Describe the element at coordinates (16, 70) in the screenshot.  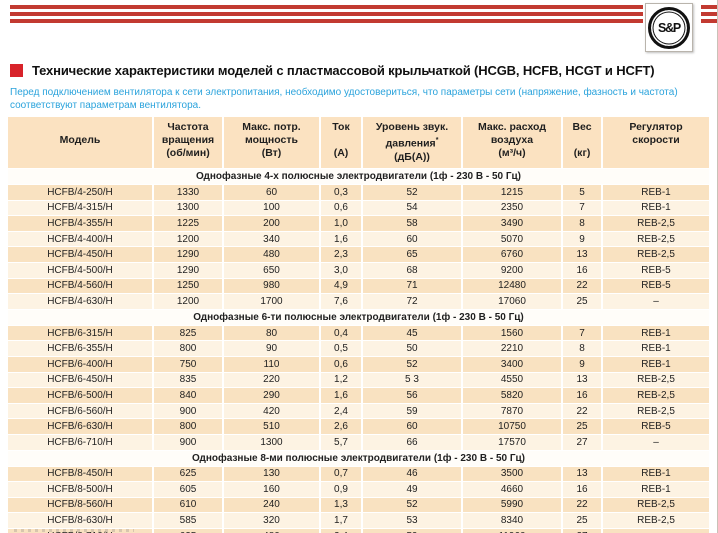
I see `red-square-bullet-icon` at that location.